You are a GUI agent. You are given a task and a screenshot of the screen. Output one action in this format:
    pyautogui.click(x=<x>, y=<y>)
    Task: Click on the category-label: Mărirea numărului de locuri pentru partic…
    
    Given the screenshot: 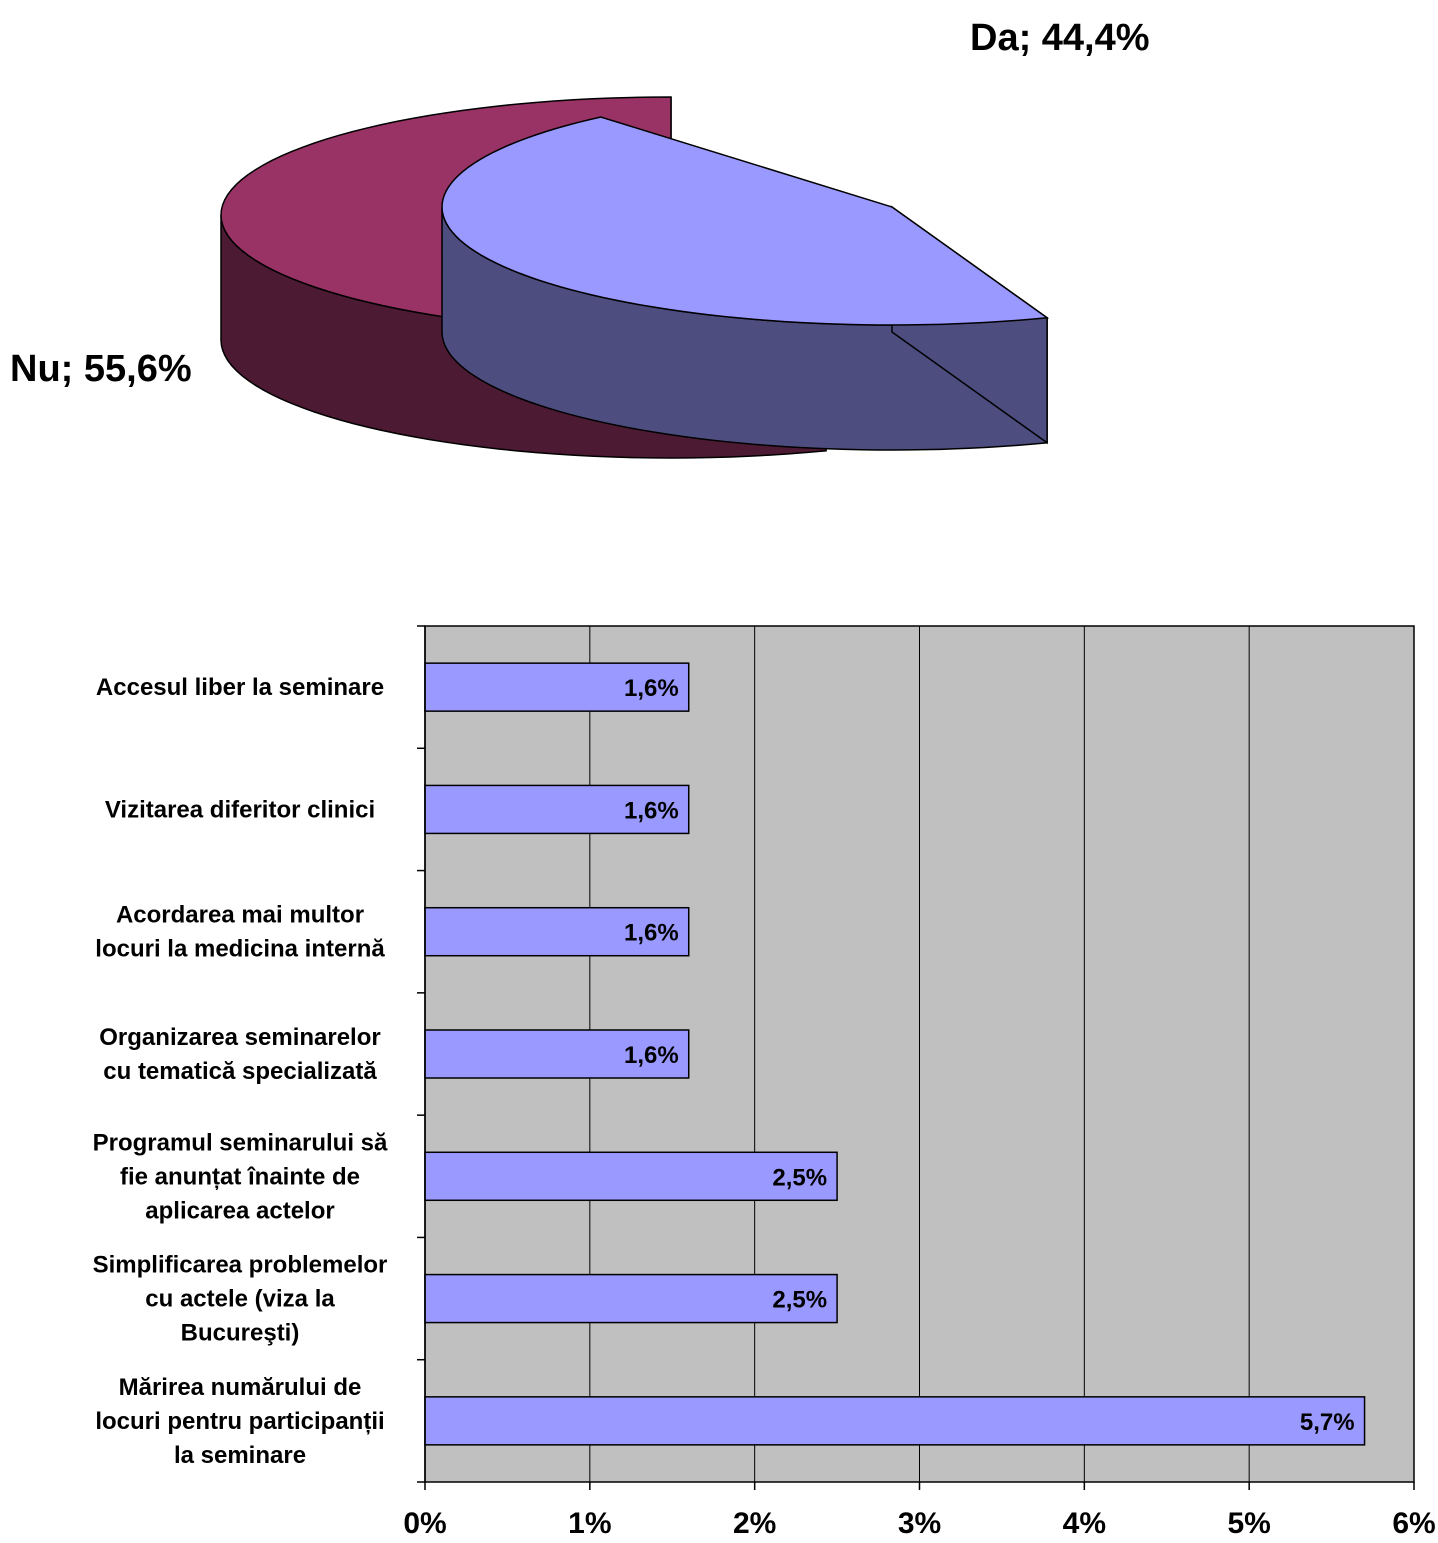 What is the action you would take?
    pyautogui.click(x=239, y=1421)
    